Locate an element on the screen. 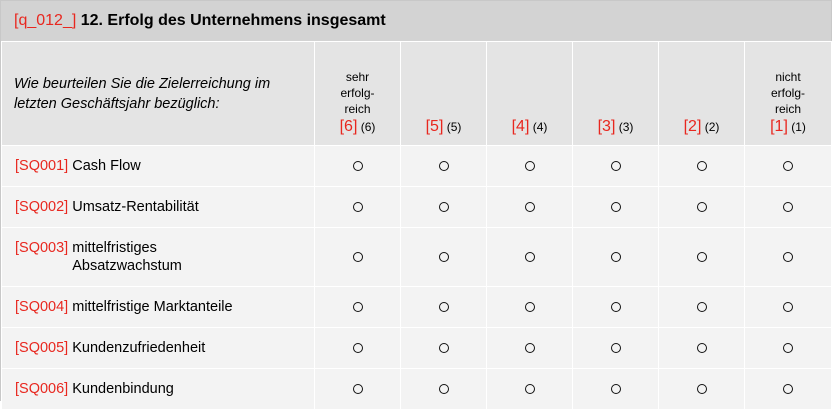 This screenshot has width=832, height=410. column-value: (1) is located at coordinates (798, 127).